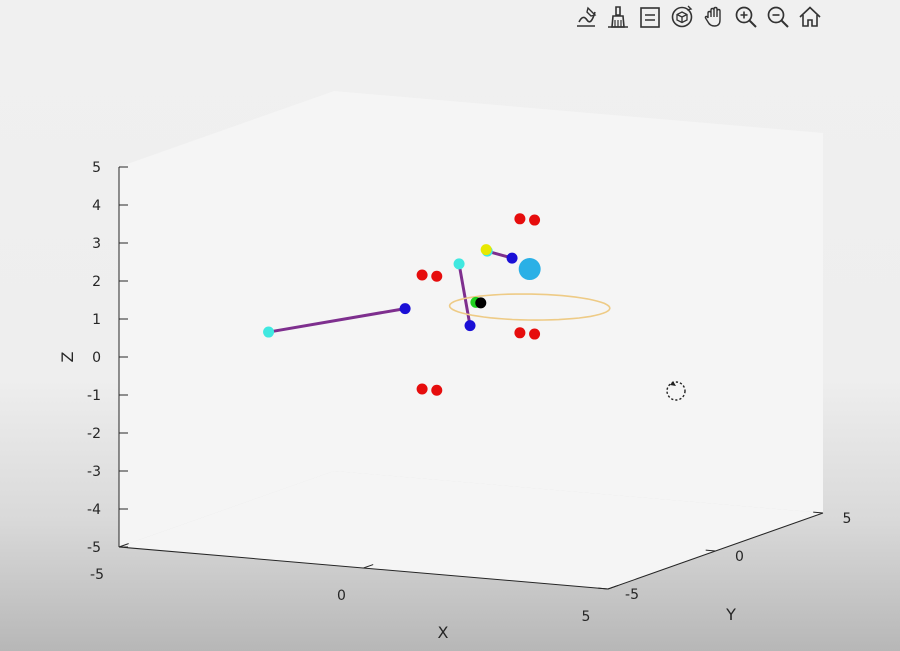 This screenshot has height=651, width=900. What do you see at coordinates (739, 557) in the screenshot?
I see `y-tick-label: 0` at bounding box center [739, 557].